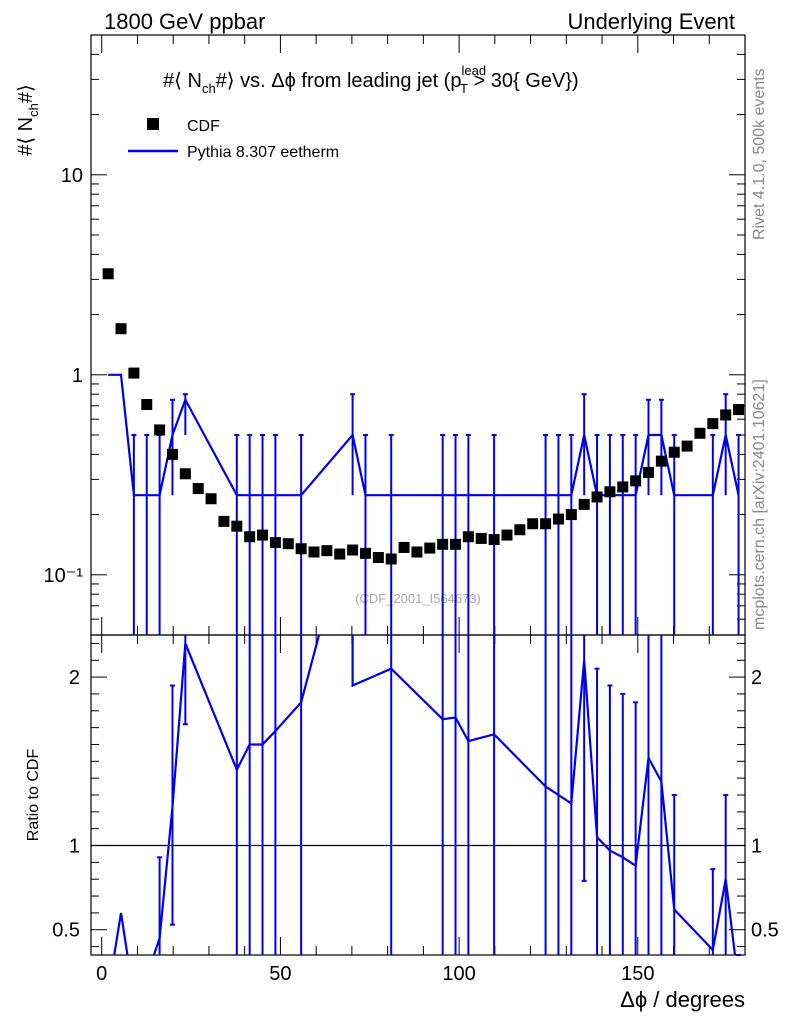  I want to click on ratio-ytick-label: 1, so click(74, 847).